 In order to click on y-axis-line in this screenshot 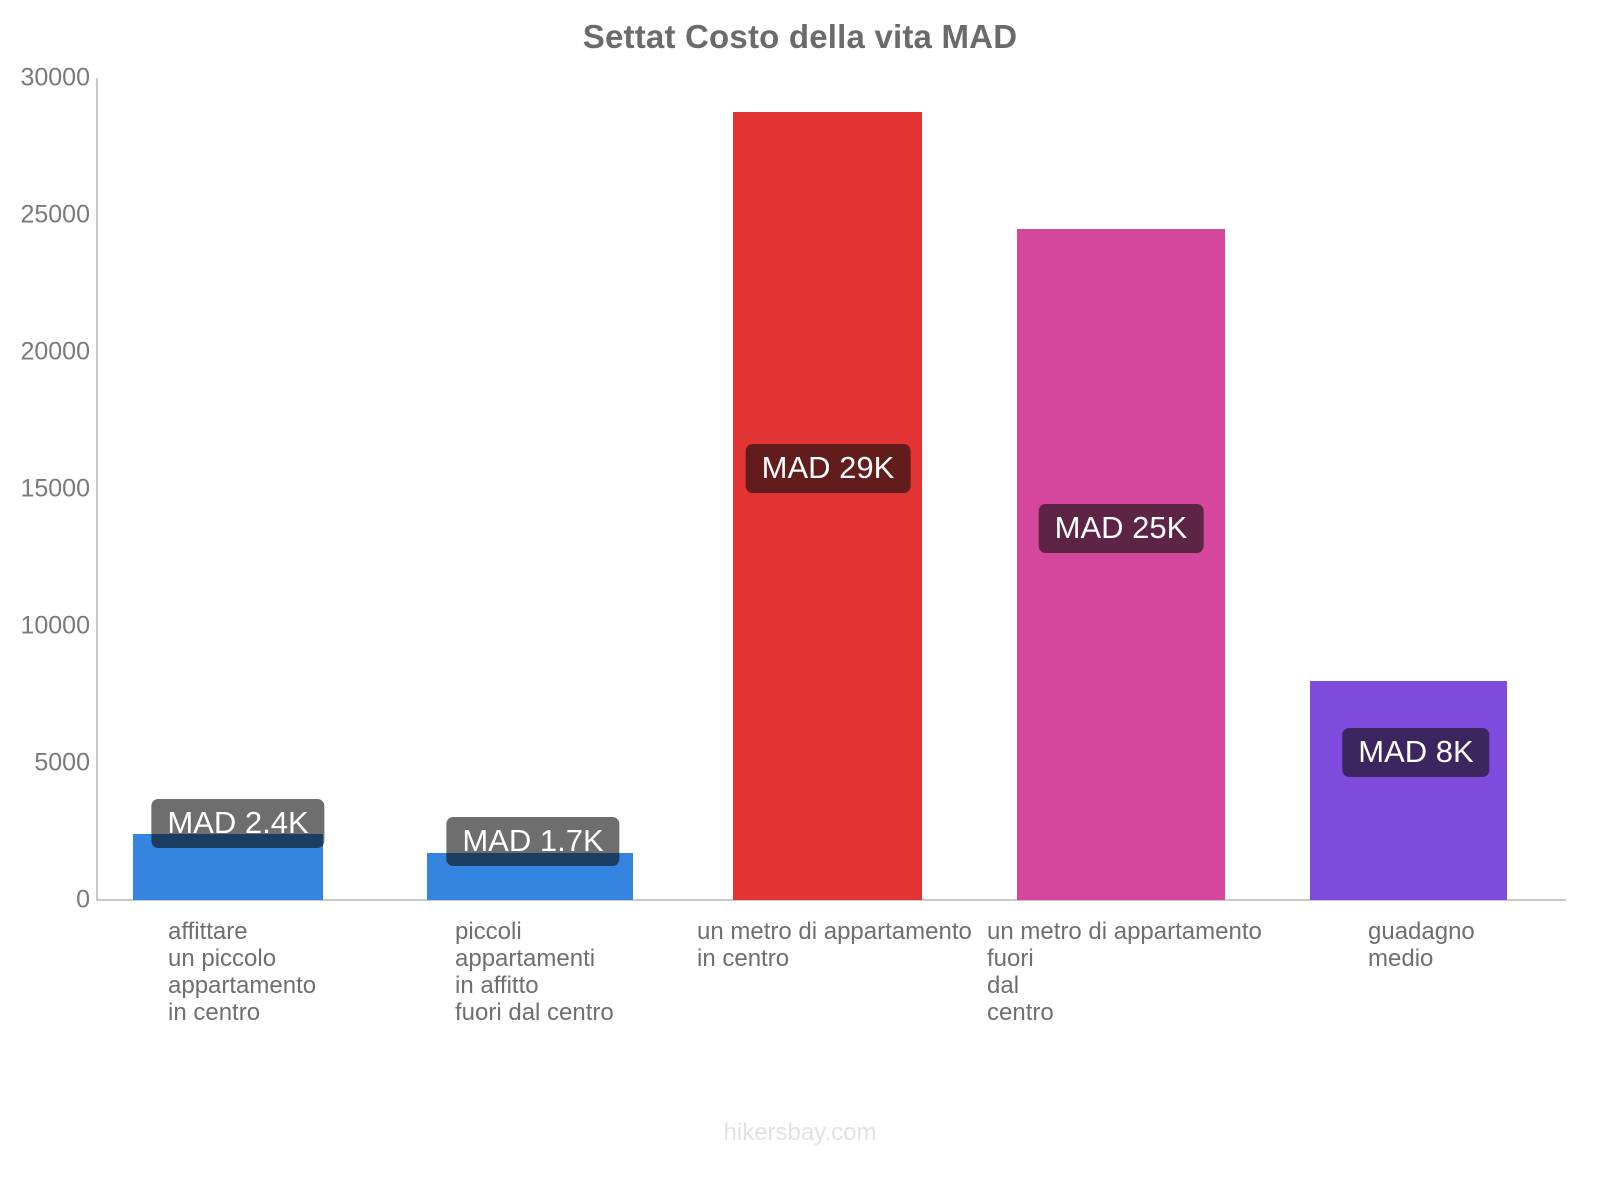, I will do `click(97, 489)`.